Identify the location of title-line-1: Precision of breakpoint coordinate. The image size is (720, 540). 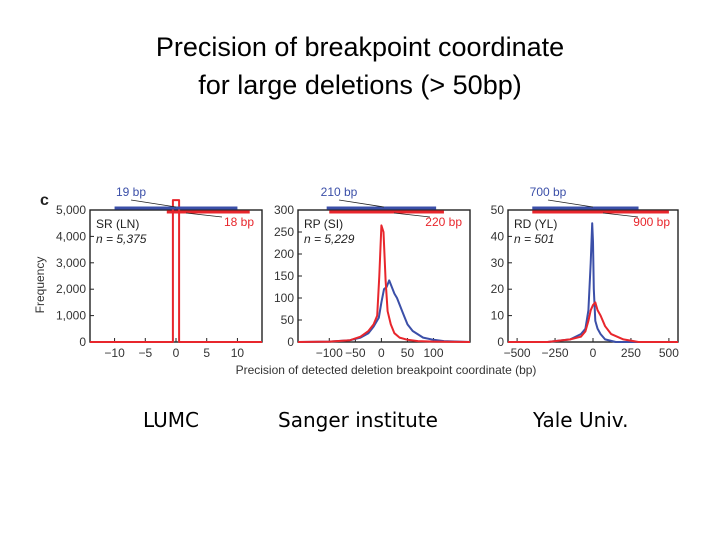
(360, 47).